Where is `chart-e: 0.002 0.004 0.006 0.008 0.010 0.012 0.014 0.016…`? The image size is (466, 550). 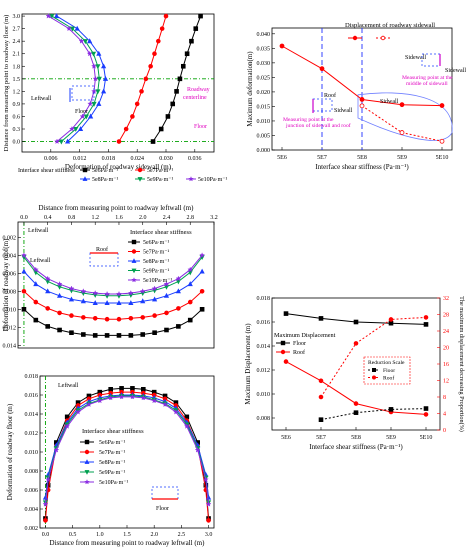
chart-e: 0.002 0.004 0.006 0.008 0.010 0.012 0.014 0.016… is located at coordinates (110, 460).